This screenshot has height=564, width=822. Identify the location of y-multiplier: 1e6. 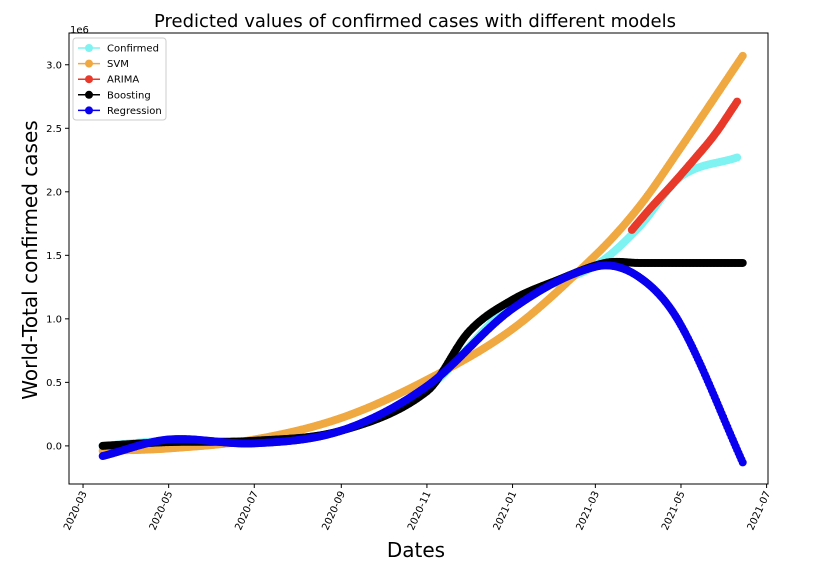
(79, 30).